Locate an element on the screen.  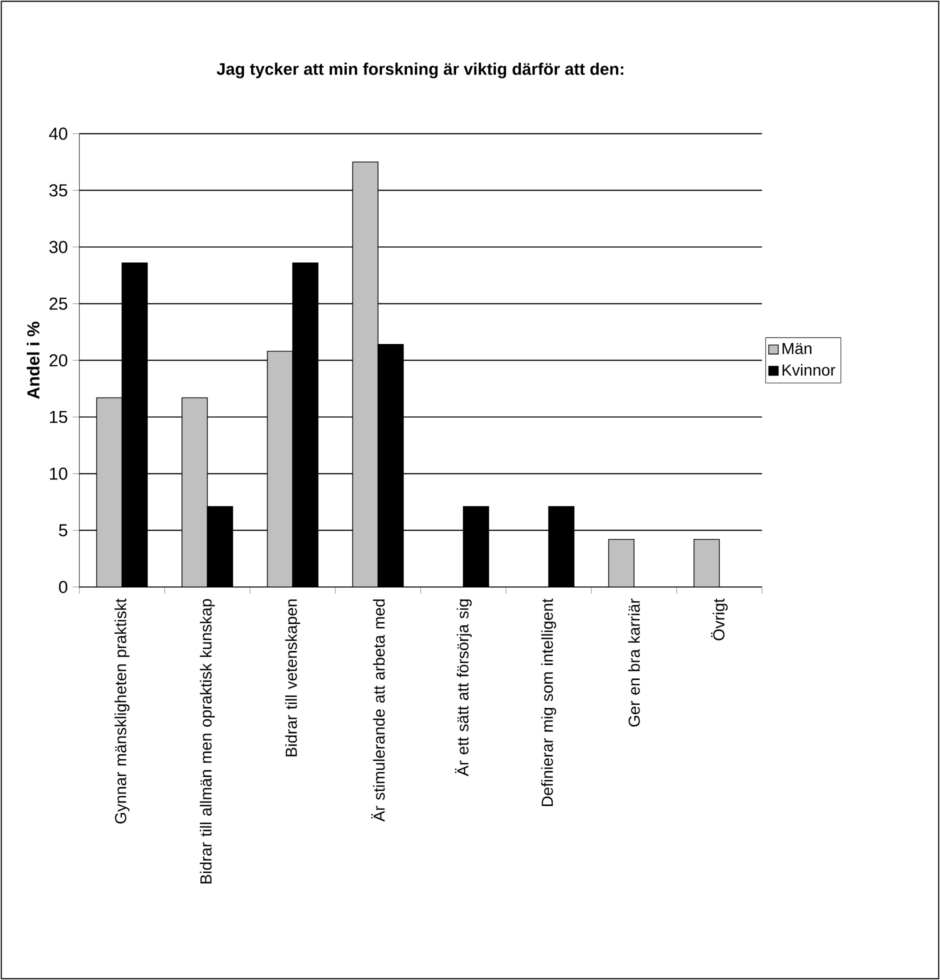
x-tick-label: Bidrar till allmän men opraktisk kunskap is located at coordinates (207, 741).